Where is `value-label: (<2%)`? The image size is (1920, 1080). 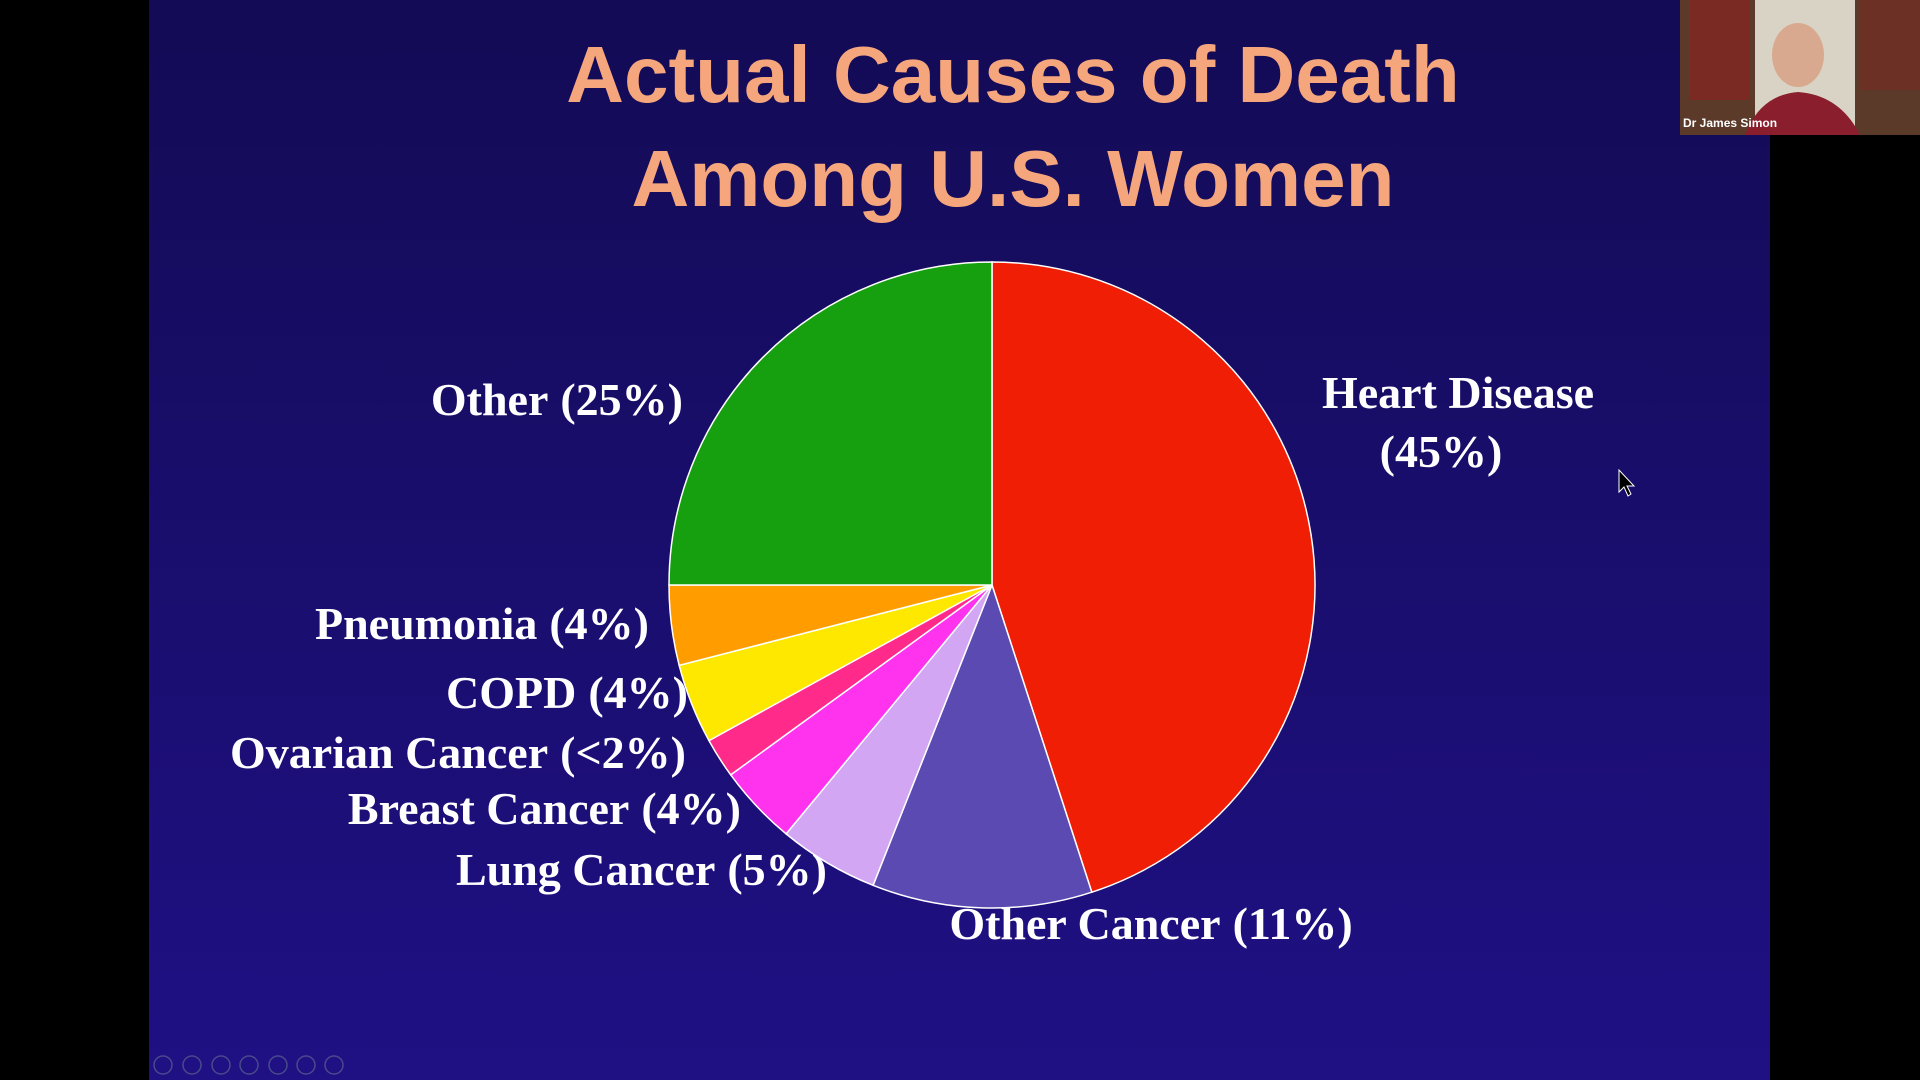 value-label: (<2%) is located at coordinates (623, 752).